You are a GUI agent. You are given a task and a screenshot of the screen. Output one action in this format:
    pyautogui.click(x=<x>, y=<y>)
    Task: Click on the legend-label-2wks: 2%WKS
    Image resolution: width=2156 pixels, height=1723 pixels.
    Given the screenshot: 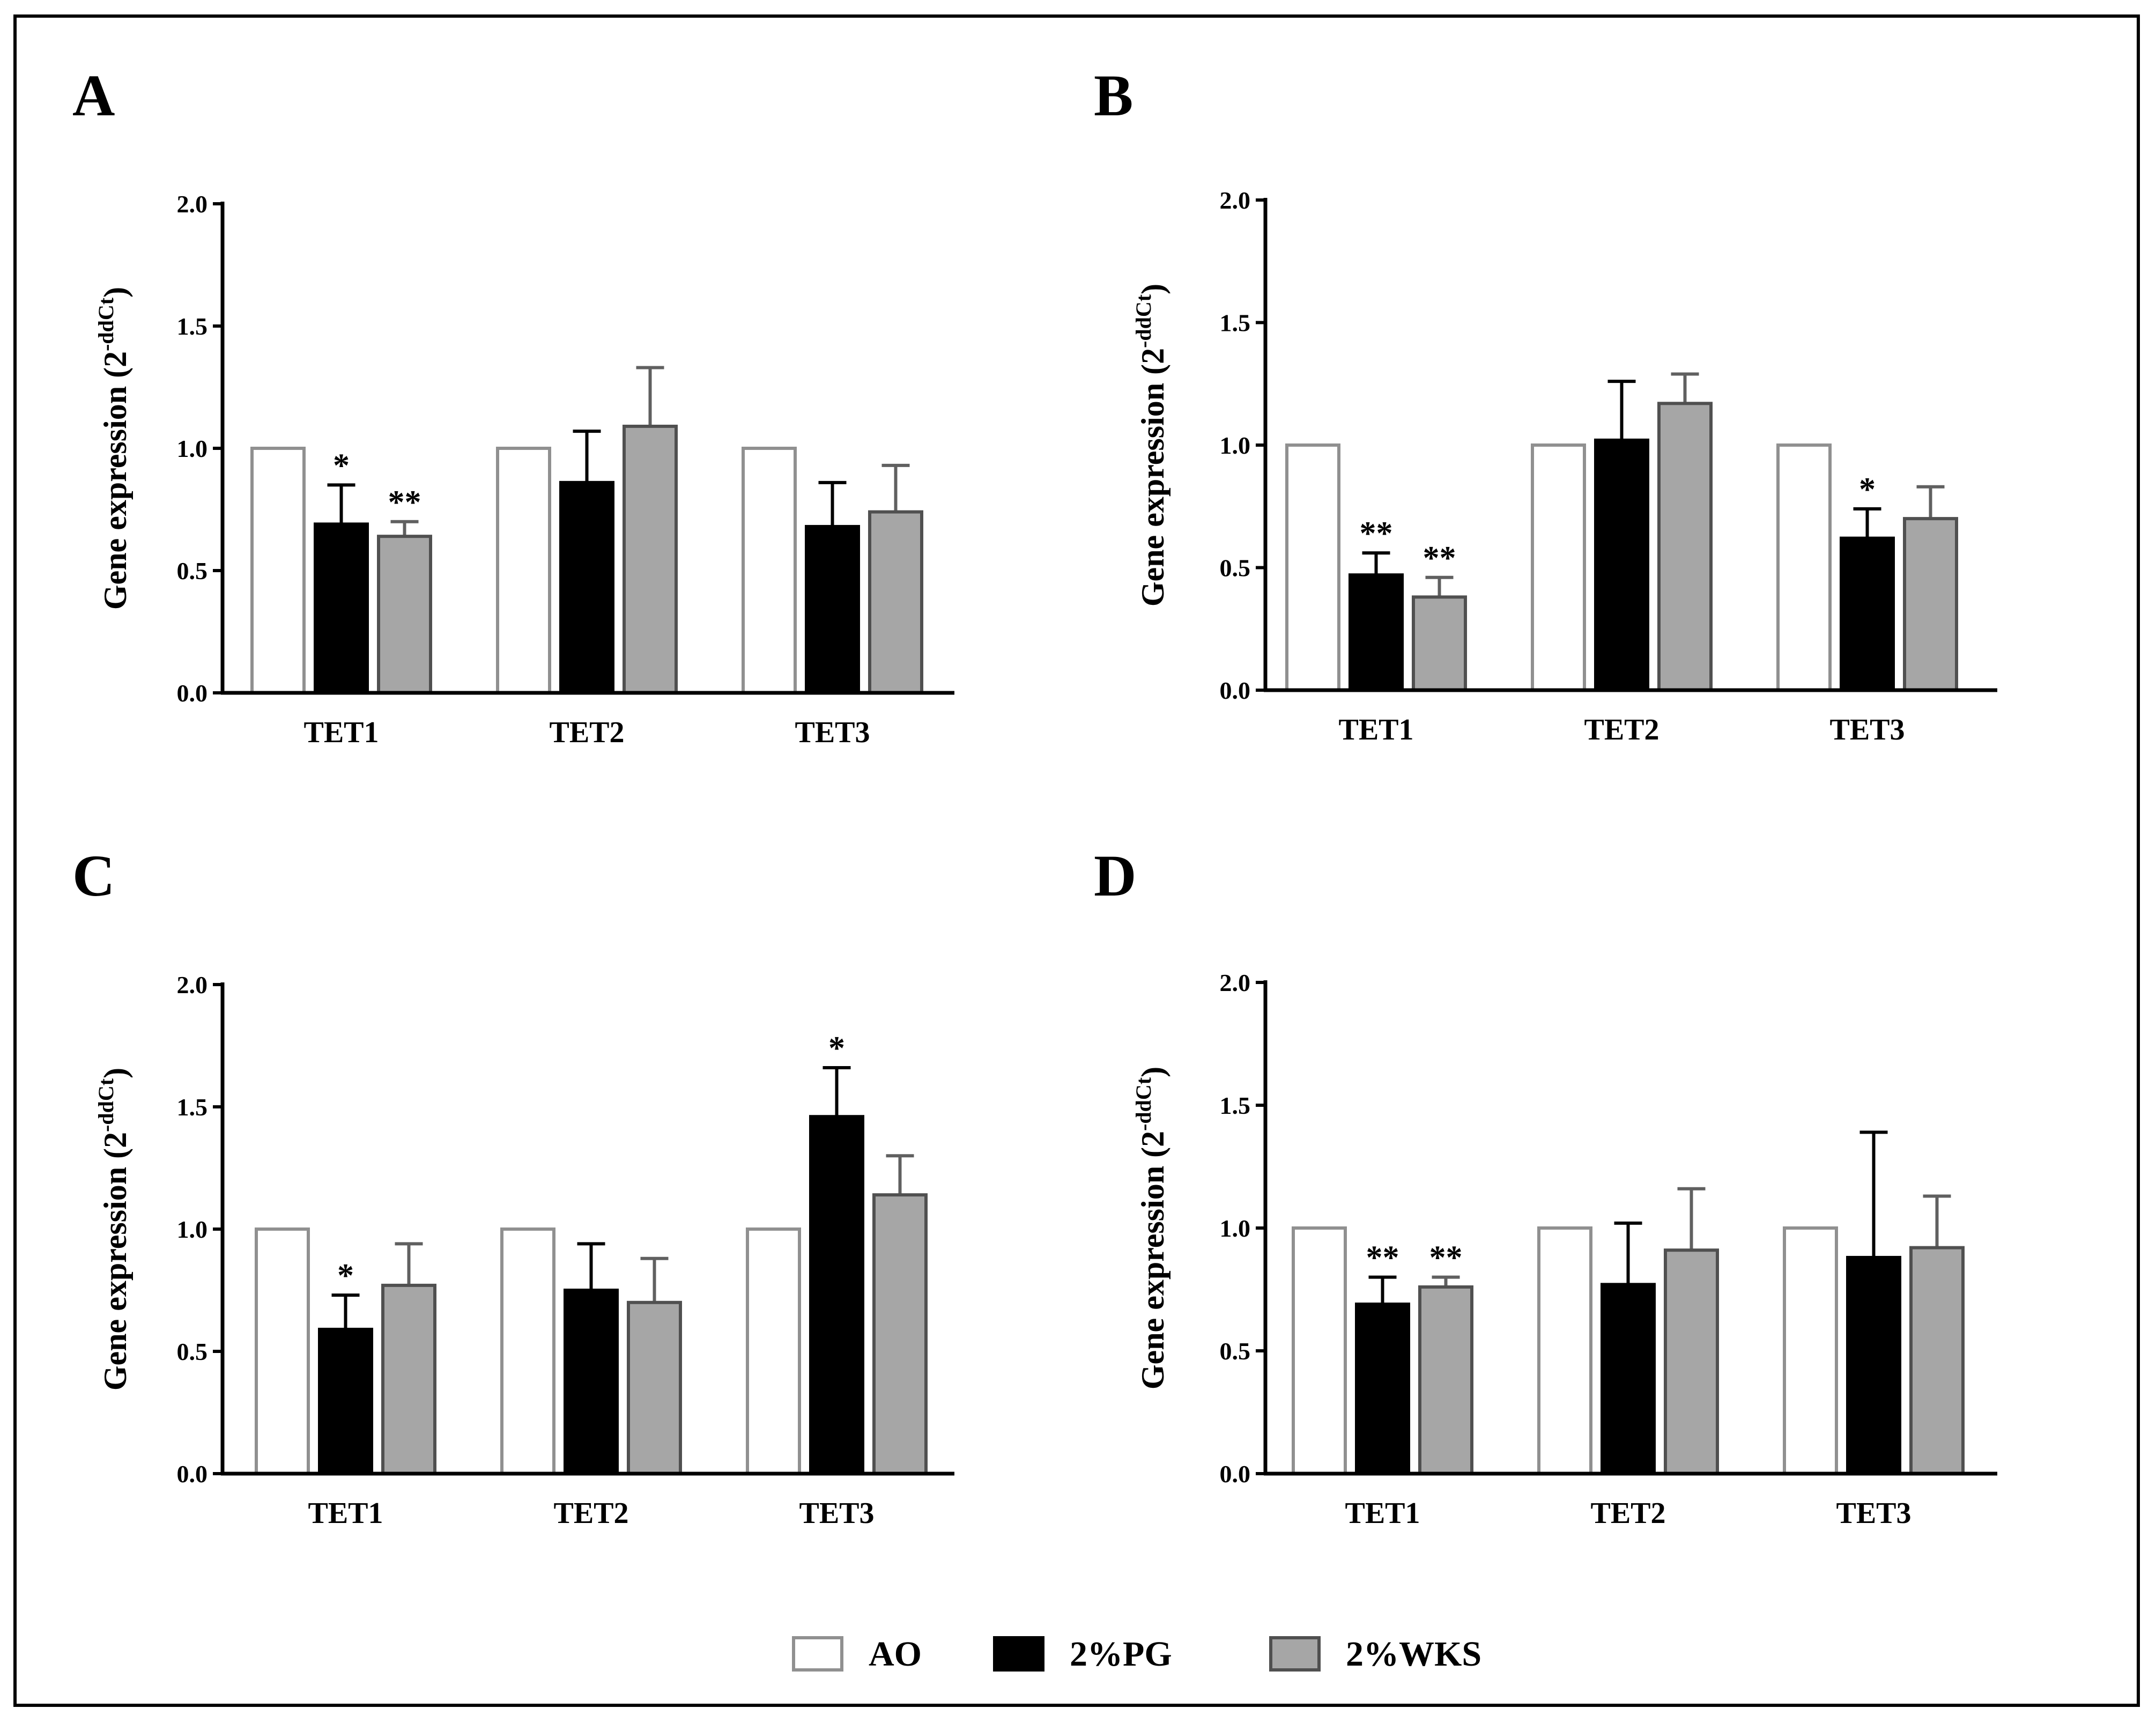 What is the action you would take?
    pyautogui.click(x=1413, y=1654)
    